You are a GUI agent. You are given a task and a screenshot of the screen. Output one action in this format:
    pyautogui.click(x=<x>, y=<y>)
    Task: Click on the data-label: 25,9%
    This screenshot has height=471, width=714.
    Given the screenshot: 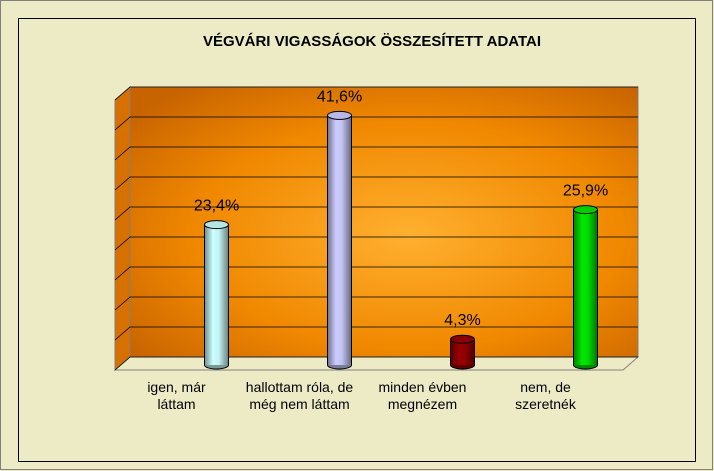 What is the action you would take?
    pyautogui.click(x=585, y=191)
    